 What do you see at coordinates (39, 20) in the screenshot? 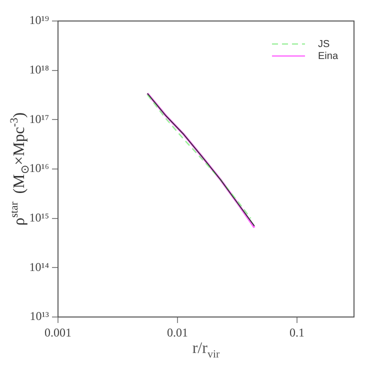
I see `y-tick-label: 10¹⁹` at bounding box center [39, 20].